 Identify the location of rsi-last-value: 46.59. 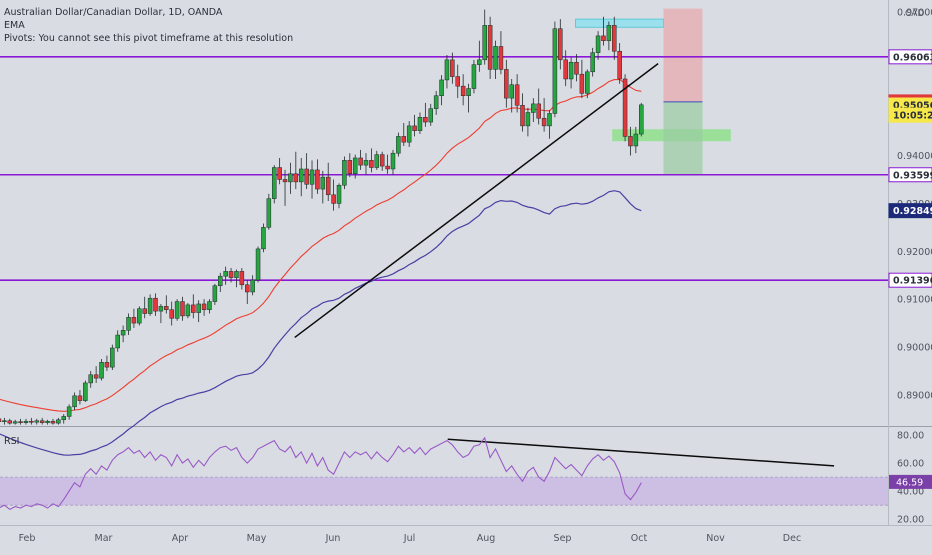
(909, 482).